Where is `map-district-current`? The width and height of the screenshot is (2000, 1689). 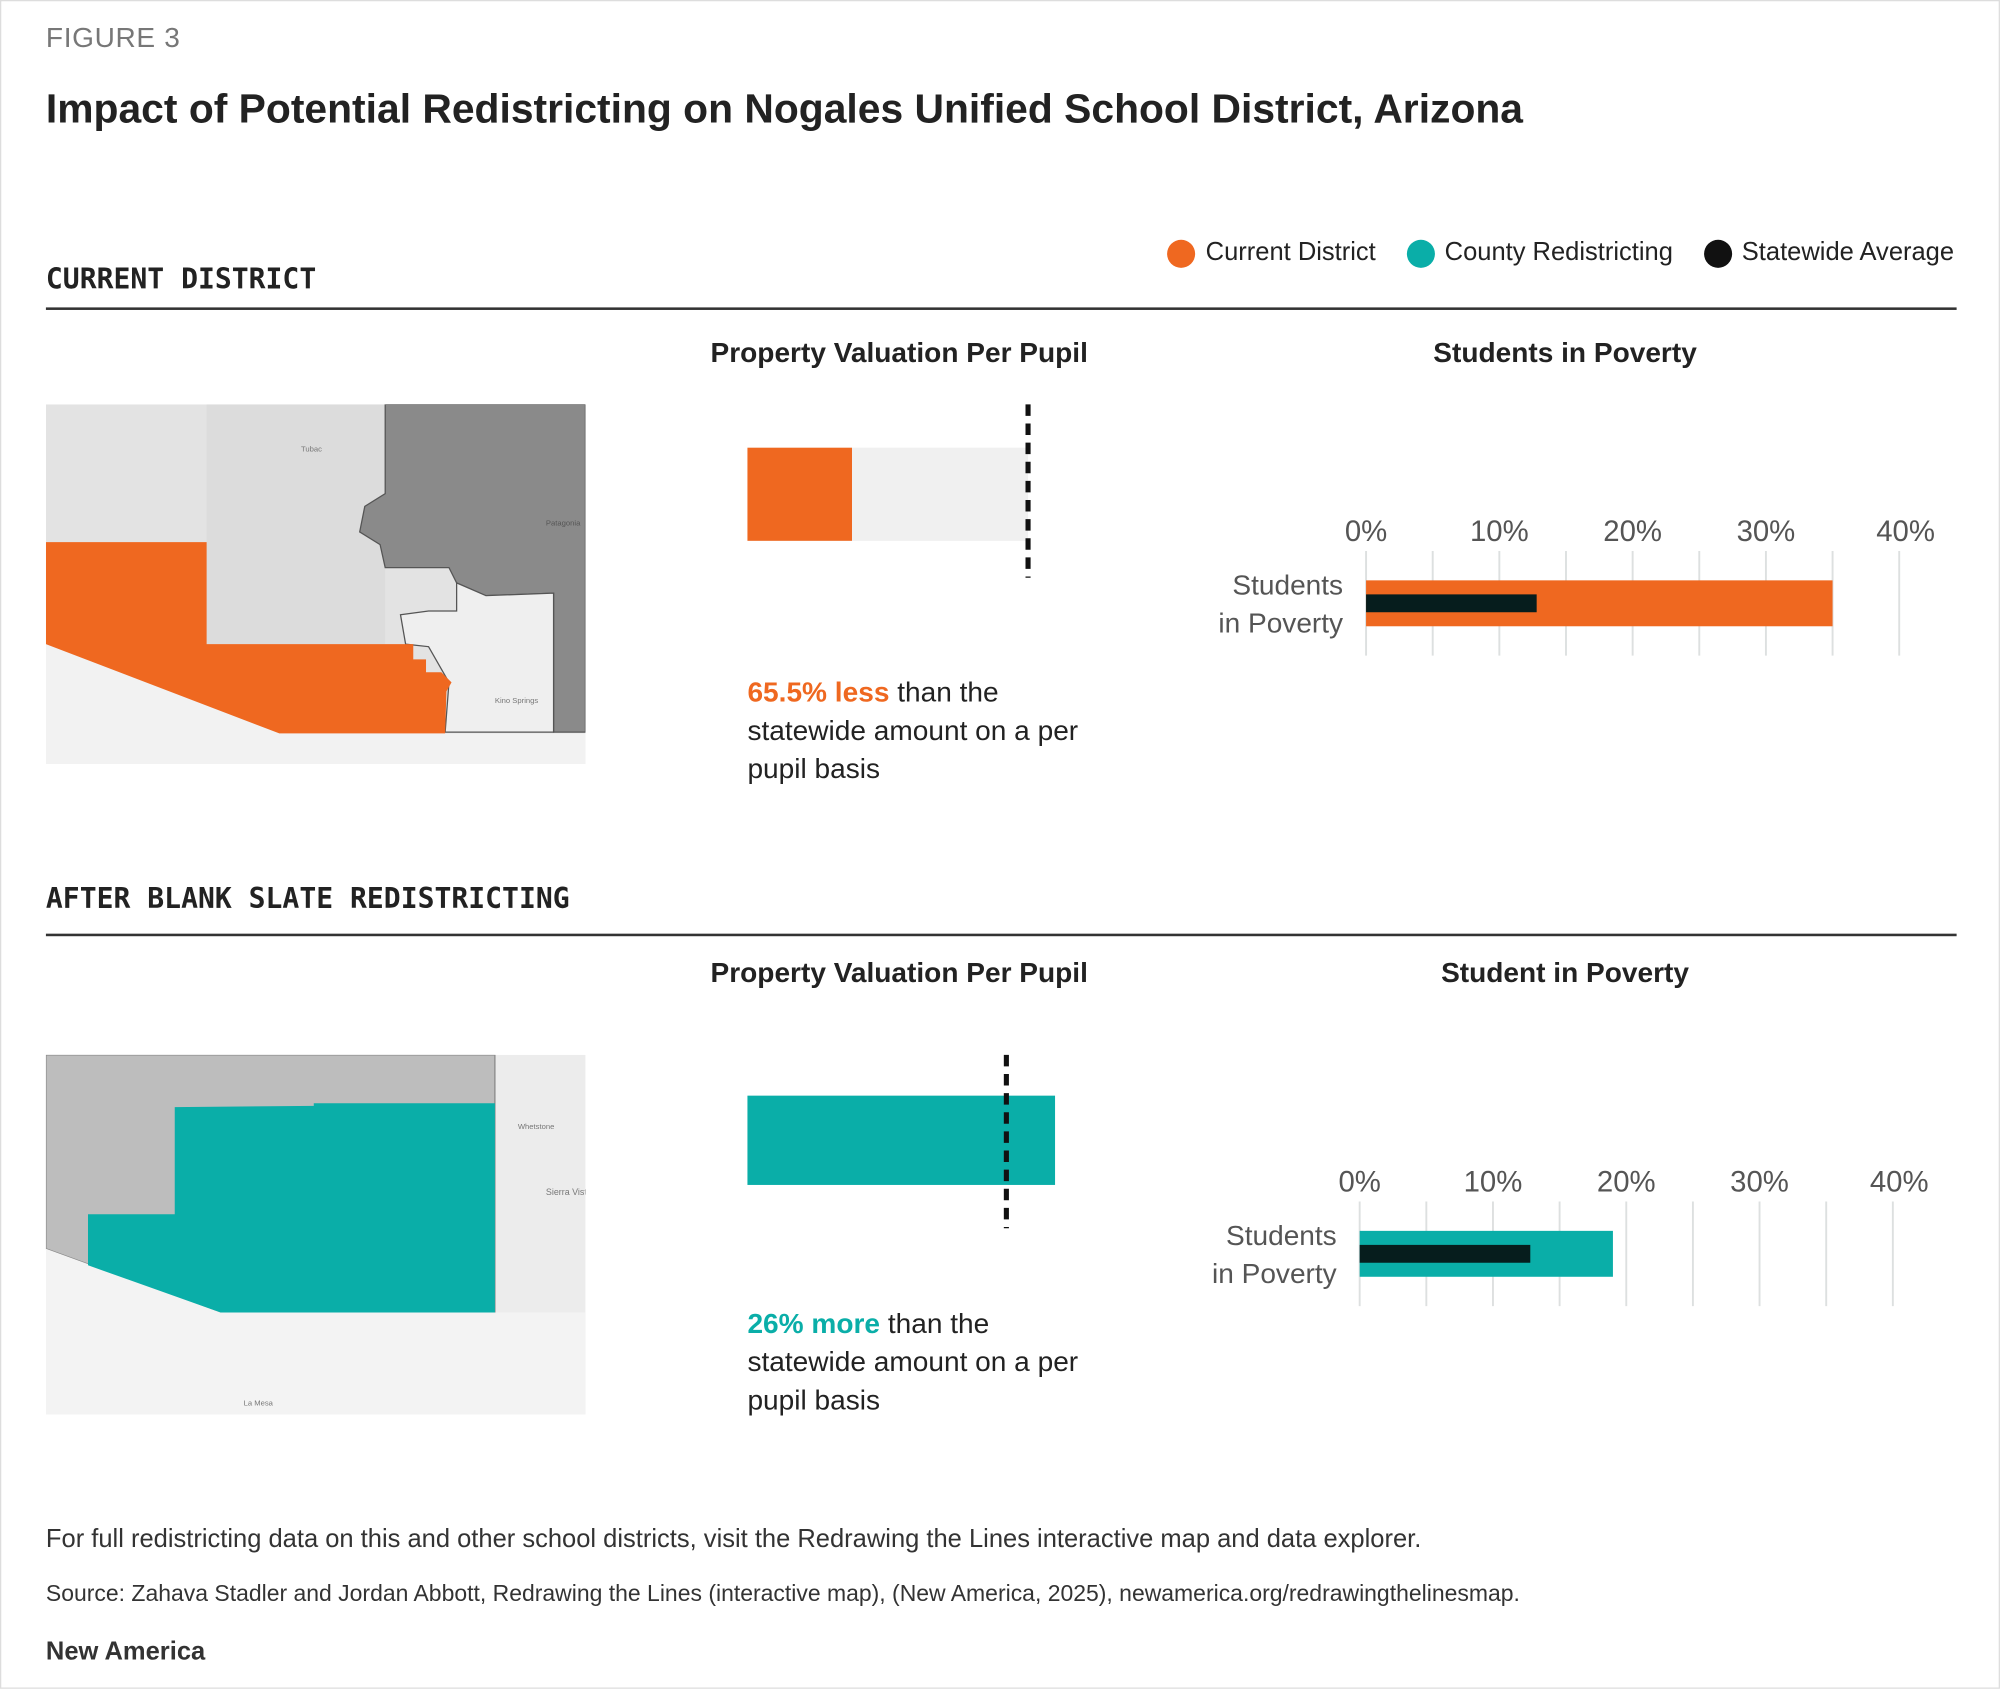
map-district-current is located at coordinates (248, 638).